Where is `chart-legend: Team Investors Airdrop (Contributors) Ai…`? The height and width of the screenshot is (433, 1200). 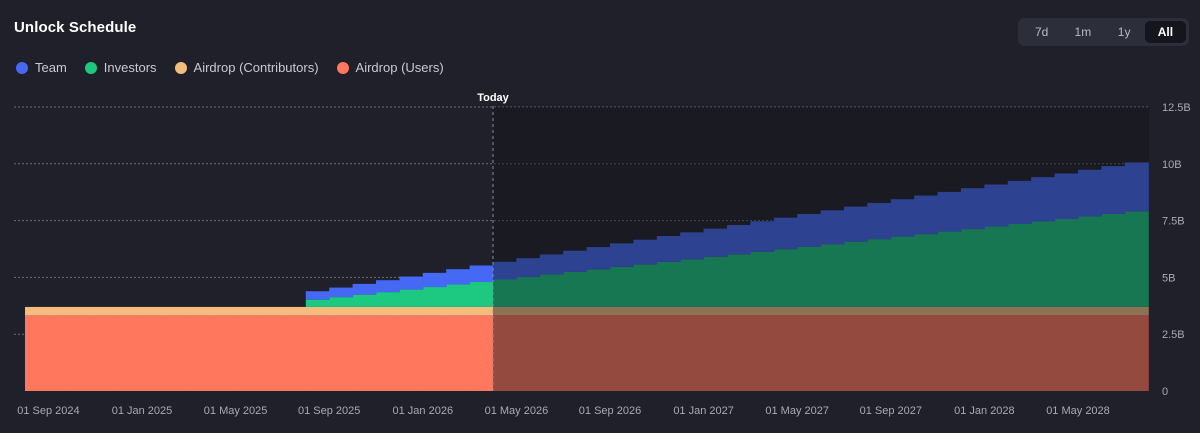
chart-legend: Team Investors Airdrop (Contributors) Ai… is located at coordinates (239, 67).